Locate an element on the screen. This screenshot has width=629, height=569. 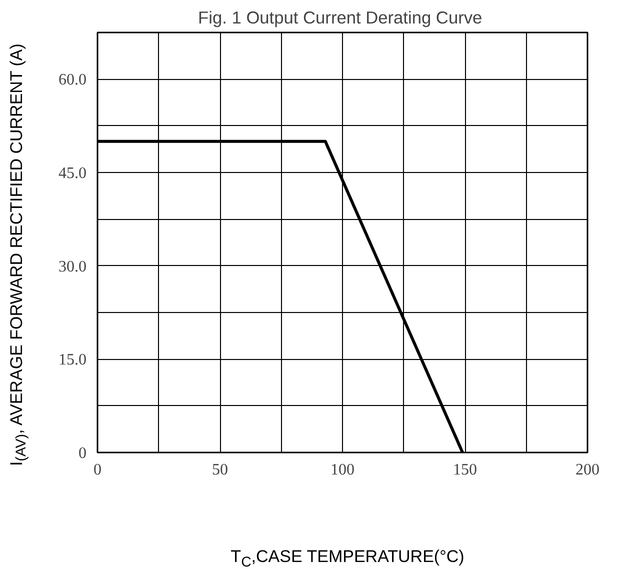
x-axis-title: T$_{C}$,CASE TEMPERATURE(°C) is located at coordinates (348, 557).